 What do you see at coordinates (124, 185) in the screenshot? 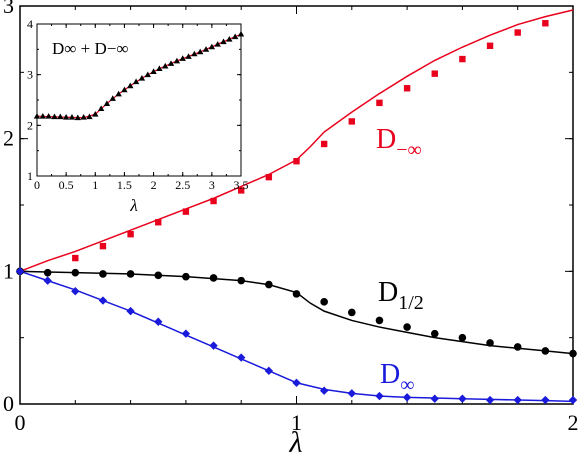
I see `x-tick-label: 1.5` at bounding box center [124, 185].